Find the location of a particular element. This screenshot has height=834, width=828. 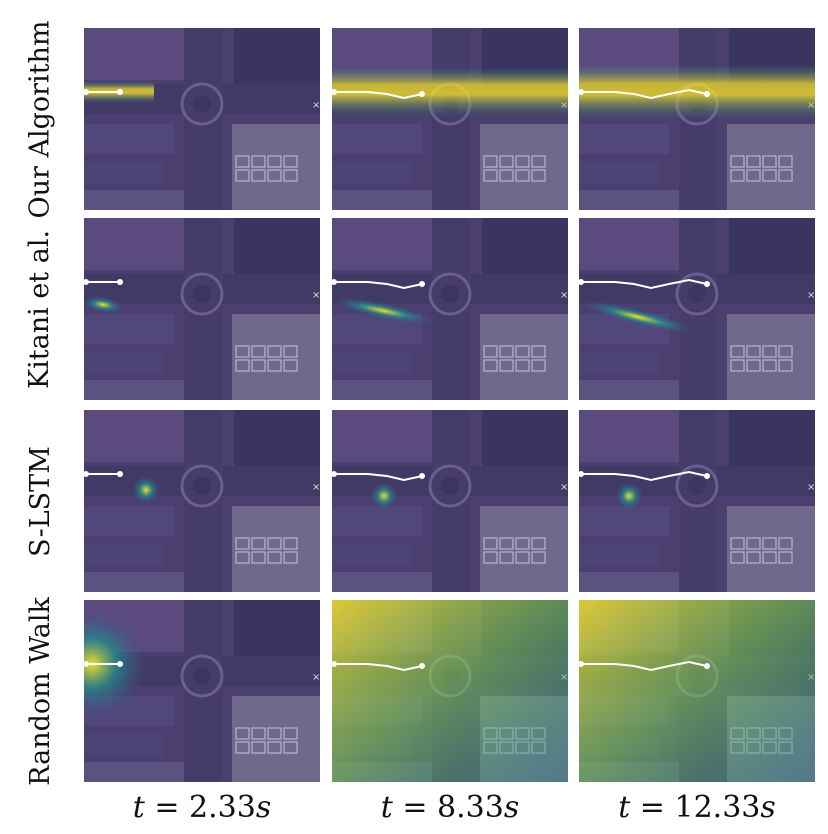

panel-r3-c2: × is located at coordinates (450, 501).